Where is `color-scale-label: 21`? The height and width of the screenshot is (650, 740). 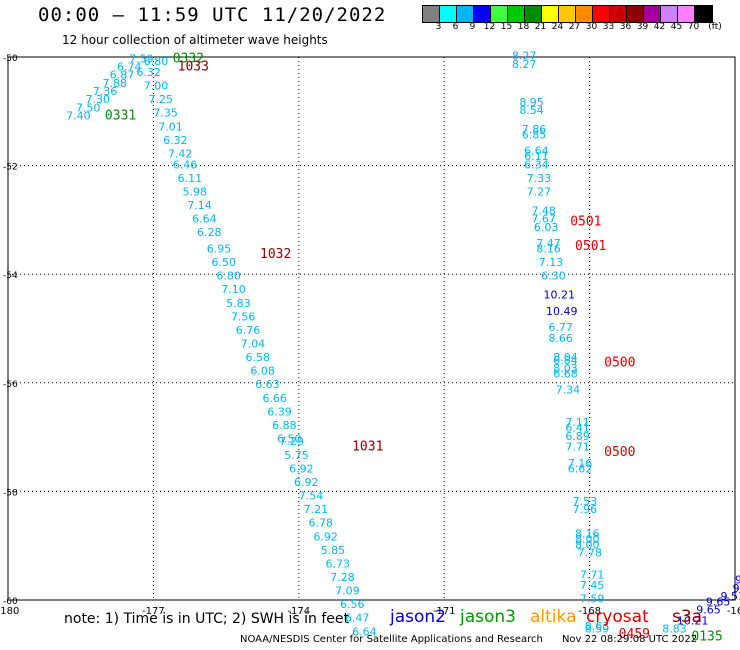 color-scale-label: 21 is located at coordinates (540, 27).